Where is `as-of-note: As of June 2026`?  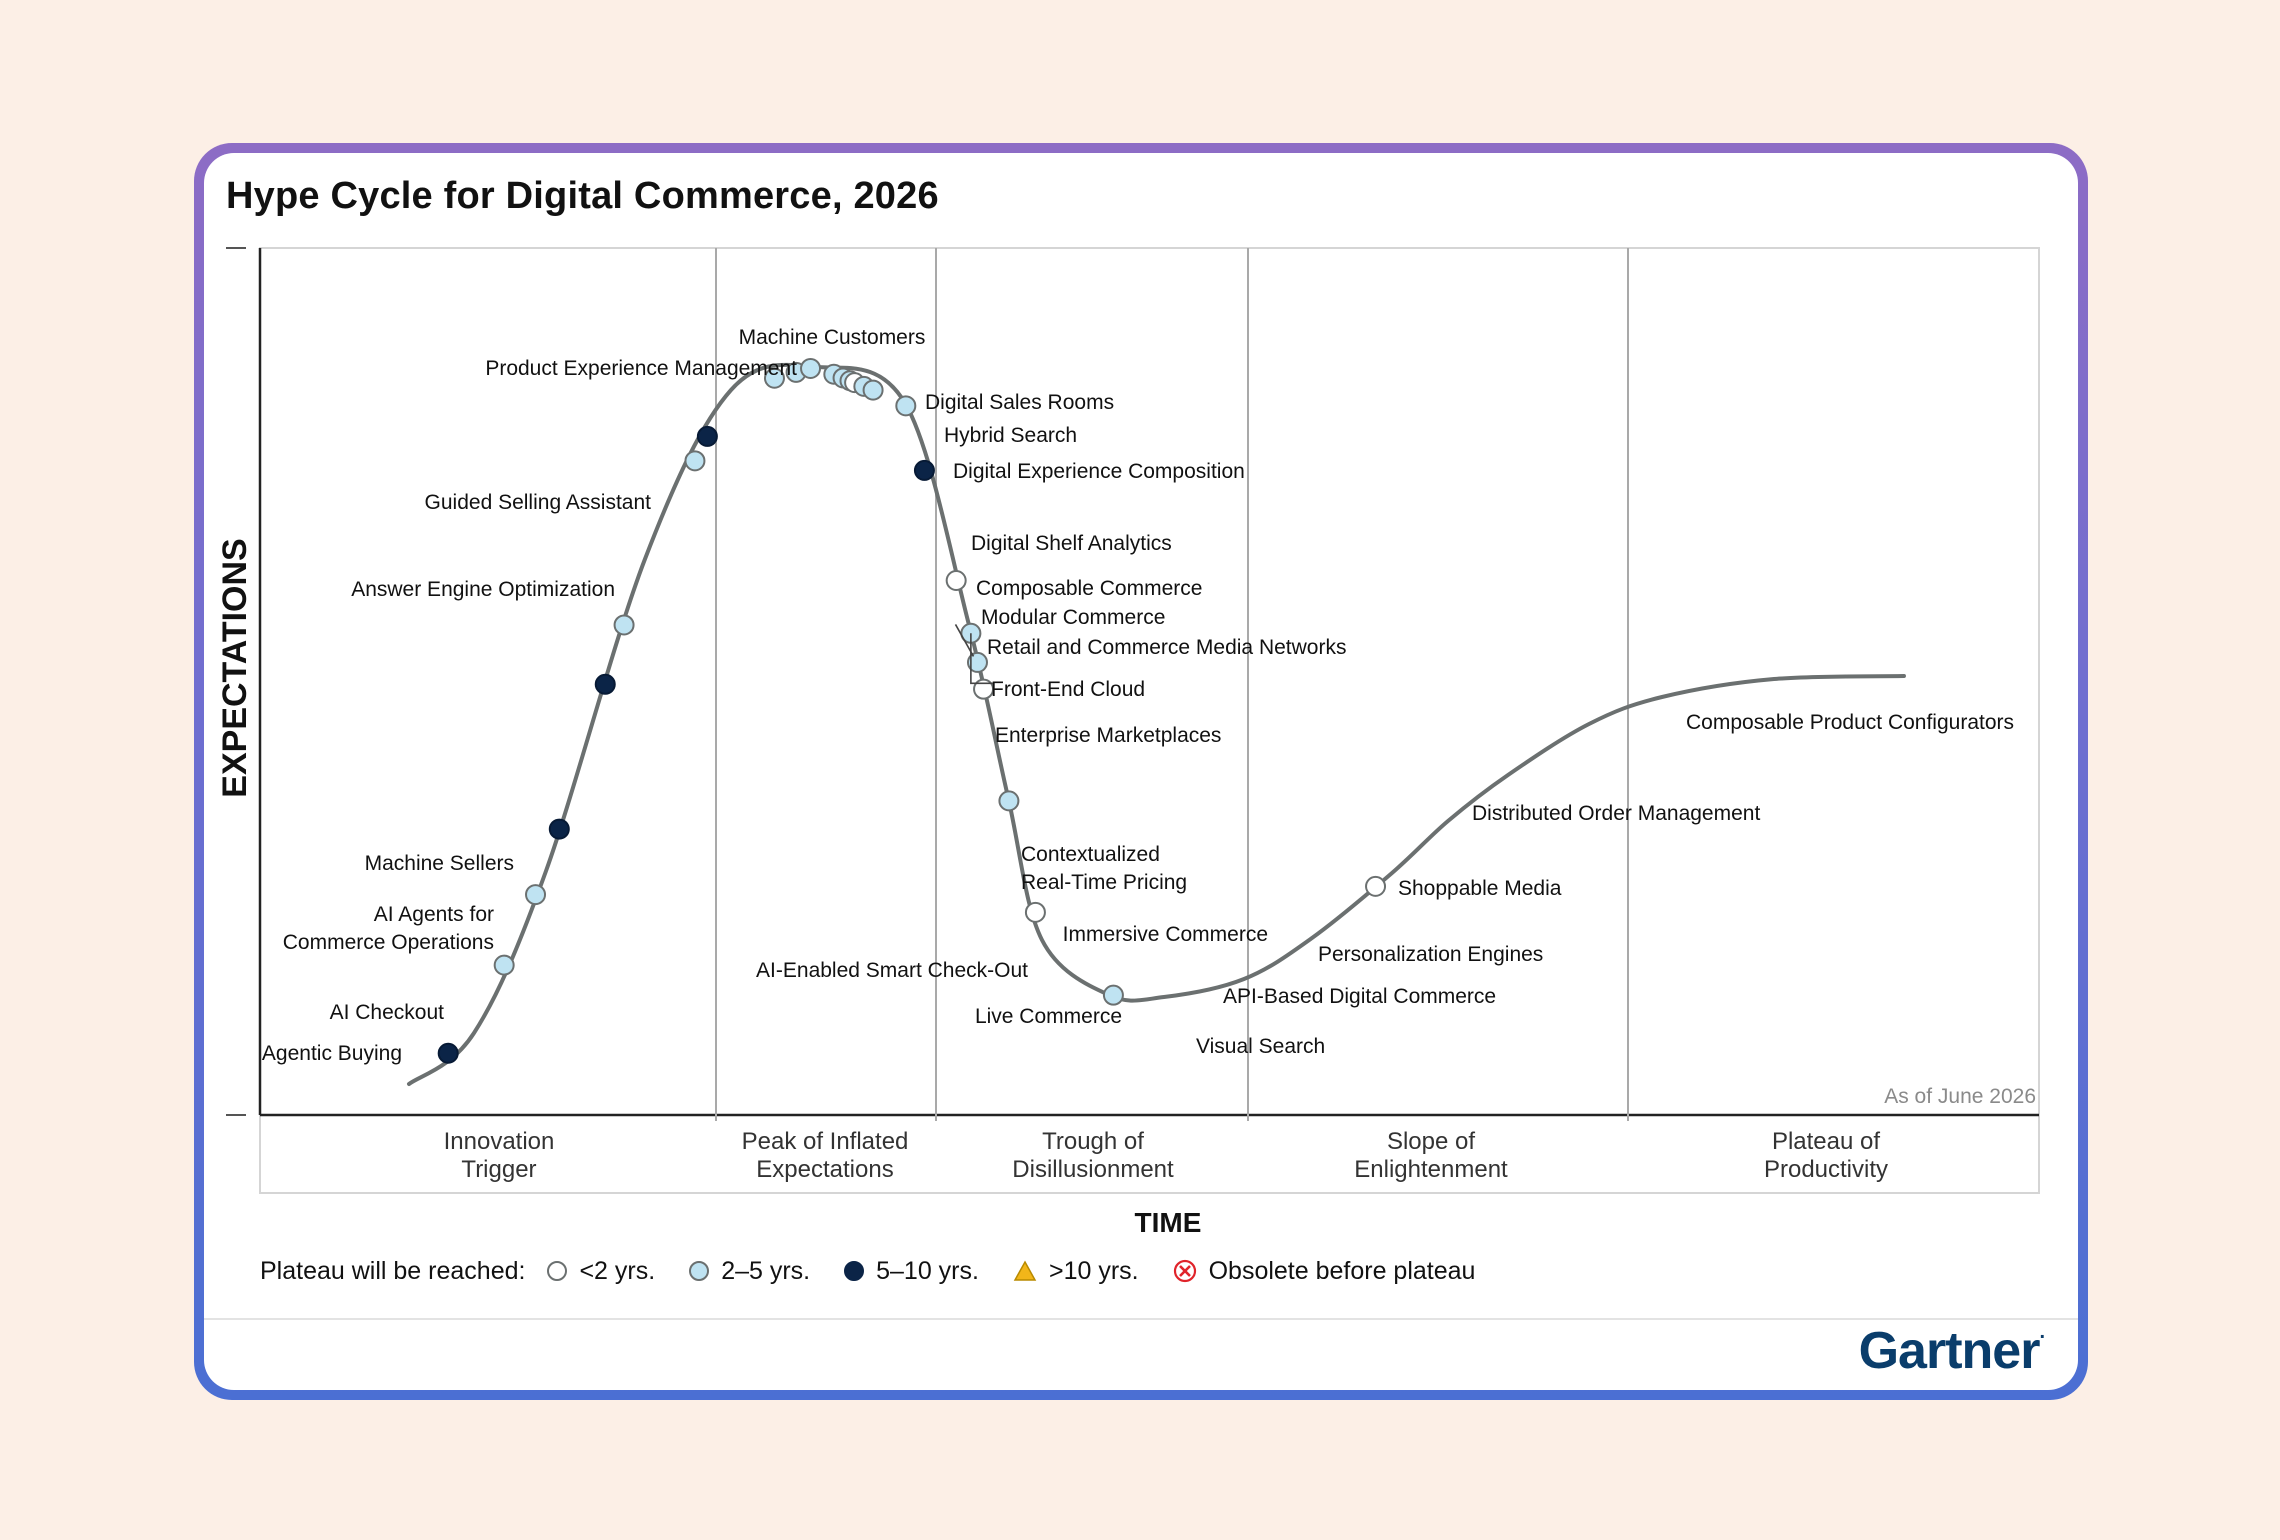
as-of-note: As of June 2026 is located at coordinates (1960, 1096).